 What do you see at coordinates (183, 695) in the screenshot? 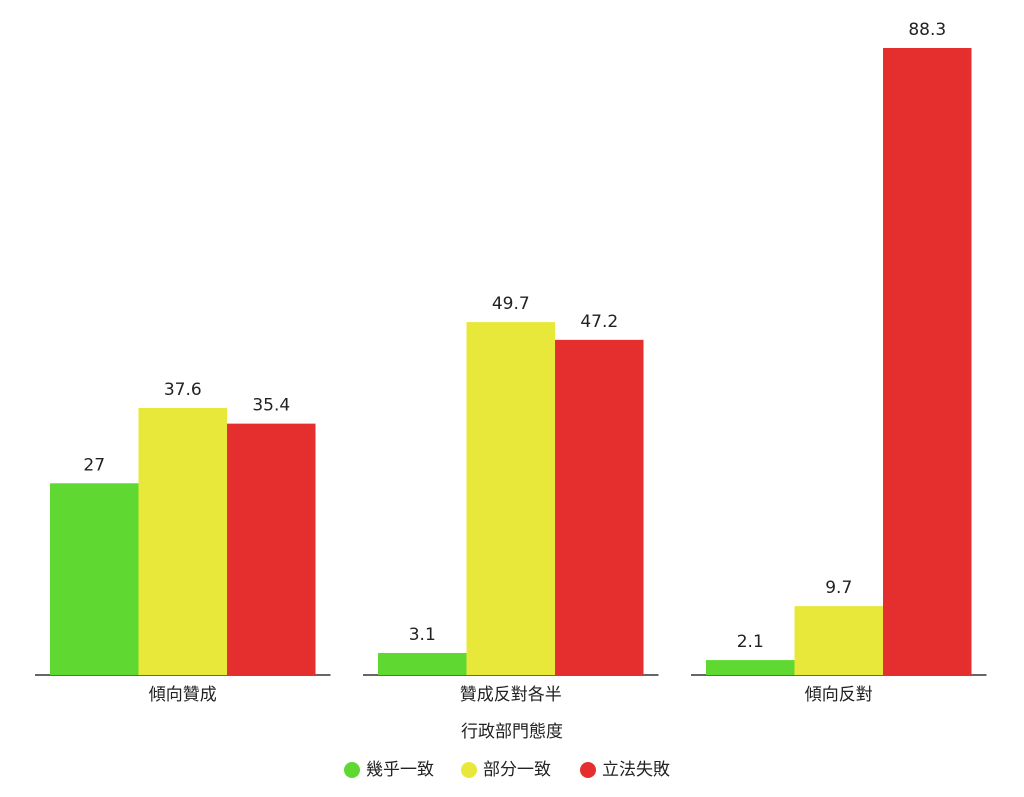
I see `x-tick-label: 傾向贊成` at bounding box center [183, 695].